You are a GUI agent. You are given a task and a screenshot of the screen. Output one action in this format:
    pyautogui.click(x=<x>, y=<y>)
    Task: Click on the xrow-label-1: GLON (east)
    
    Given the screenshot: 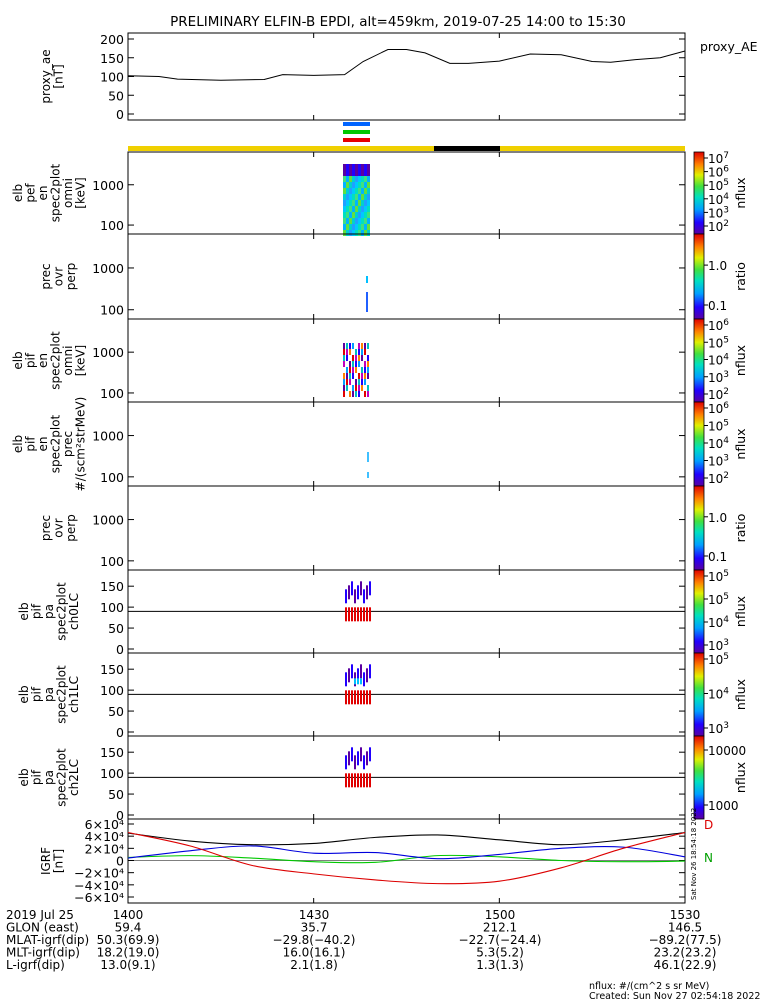 What is the action you would take?
    pyautogui.click(x=42, y=928)
    